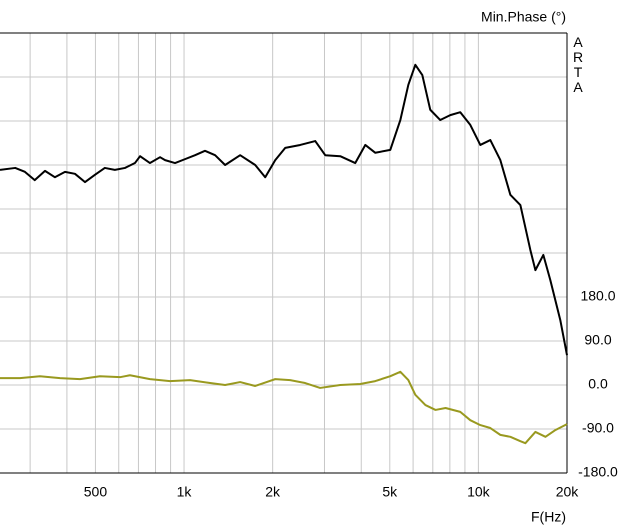 This screenshot has height=530, width=627. I want to click on x-axis-label: F(Hz), so click(548, 517).